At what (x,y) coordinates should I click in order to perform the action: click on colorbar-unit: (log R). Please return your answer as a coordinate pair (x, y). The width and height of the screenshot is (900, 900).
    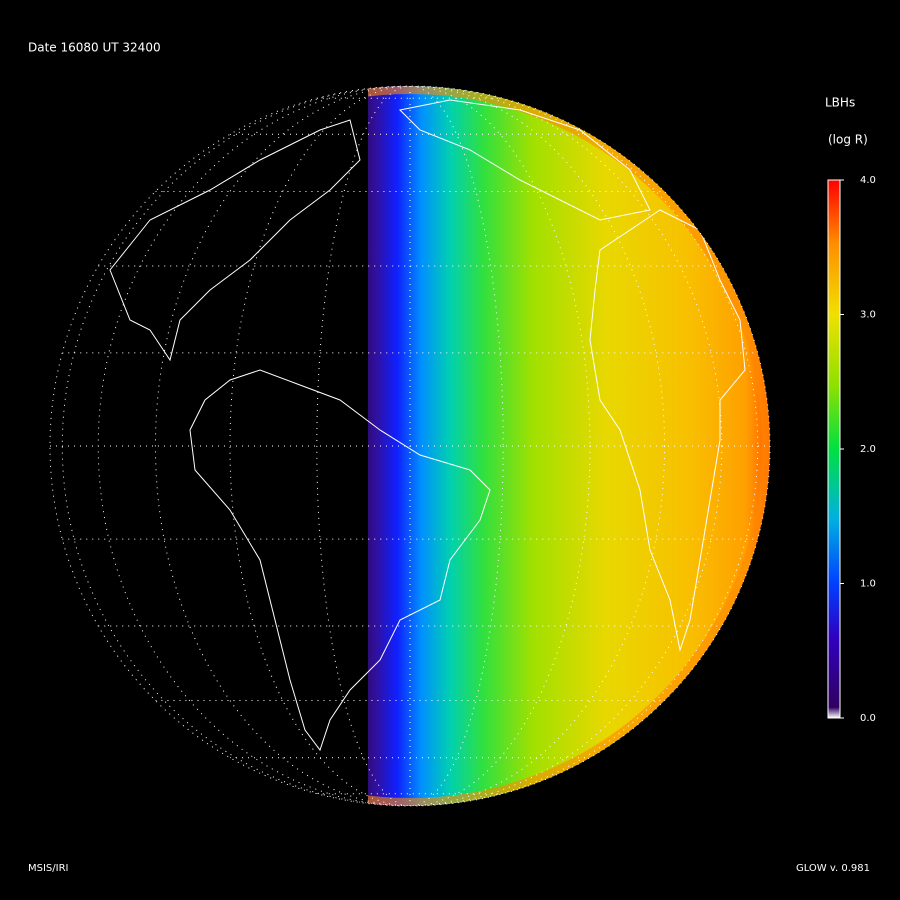
    Looking at the image, I should click on (848, 140).